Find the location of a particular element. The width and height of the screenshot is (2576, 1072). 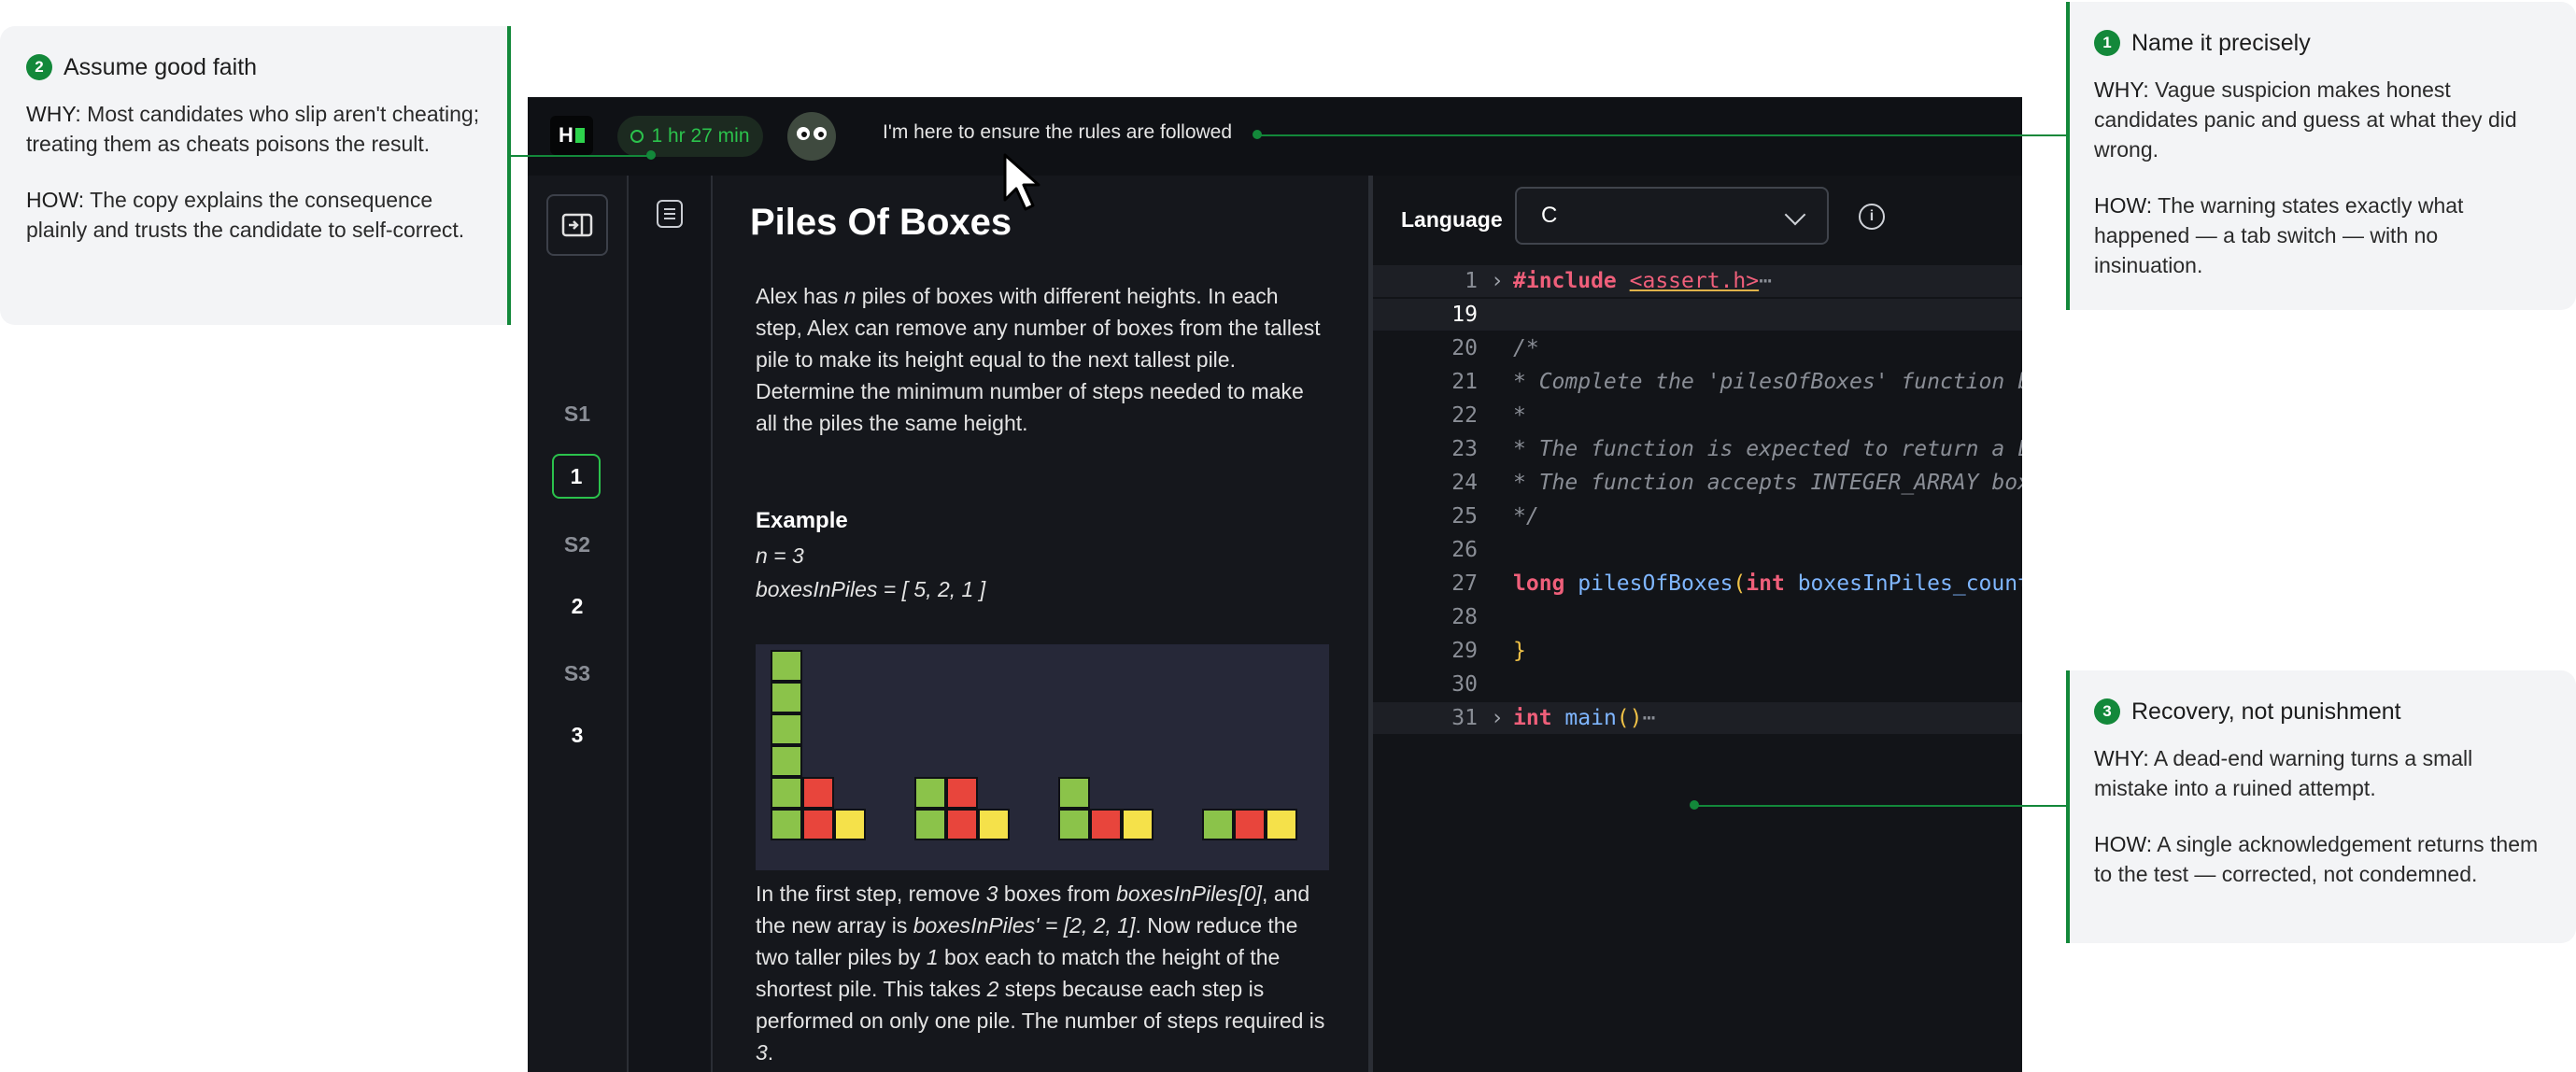

avatar-eye-left is located at coordinates (803, 133).